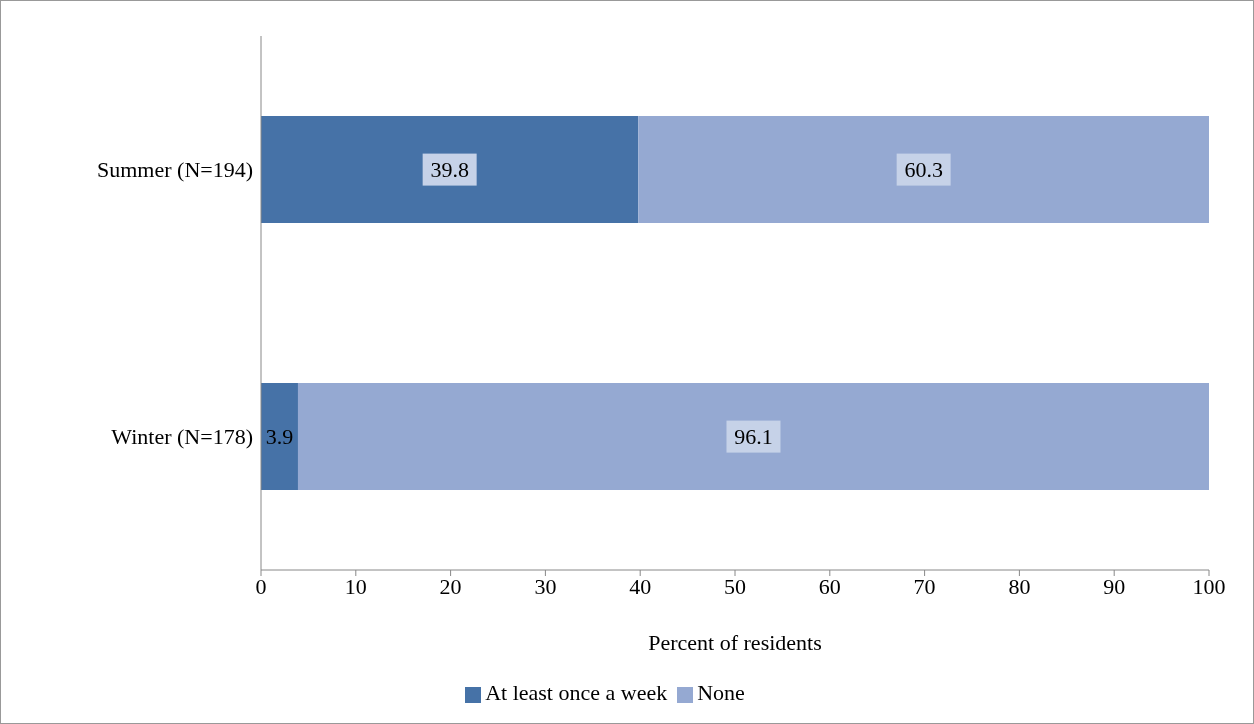  Describe the element at coordinates (355, 586) in the screenshot. I see `x-tick-label: 10` at that location.